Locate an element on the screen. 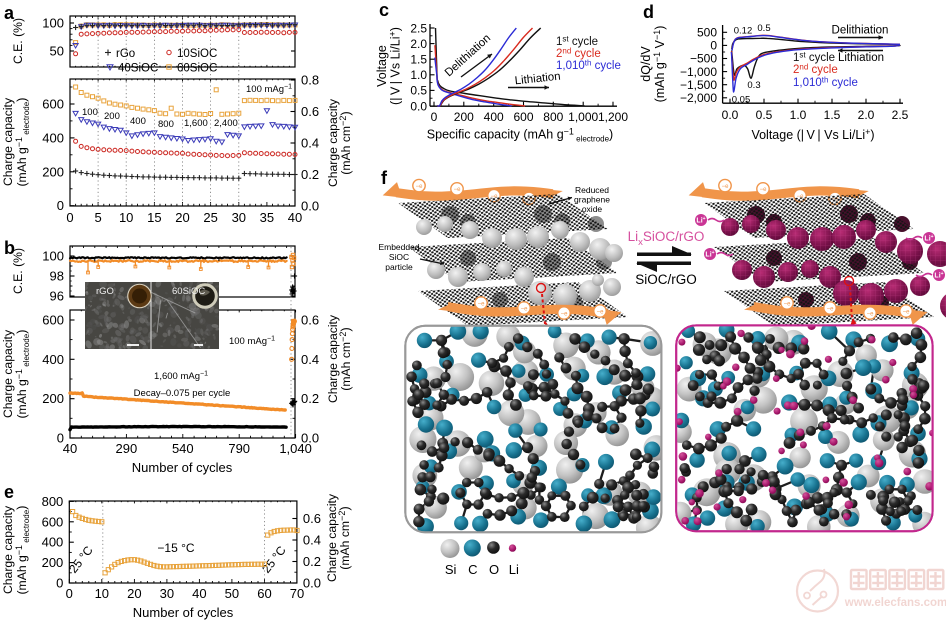 The image size is (946, 623). svg-text: 1,600 mAg−1 is located at coordinates (181, 377).